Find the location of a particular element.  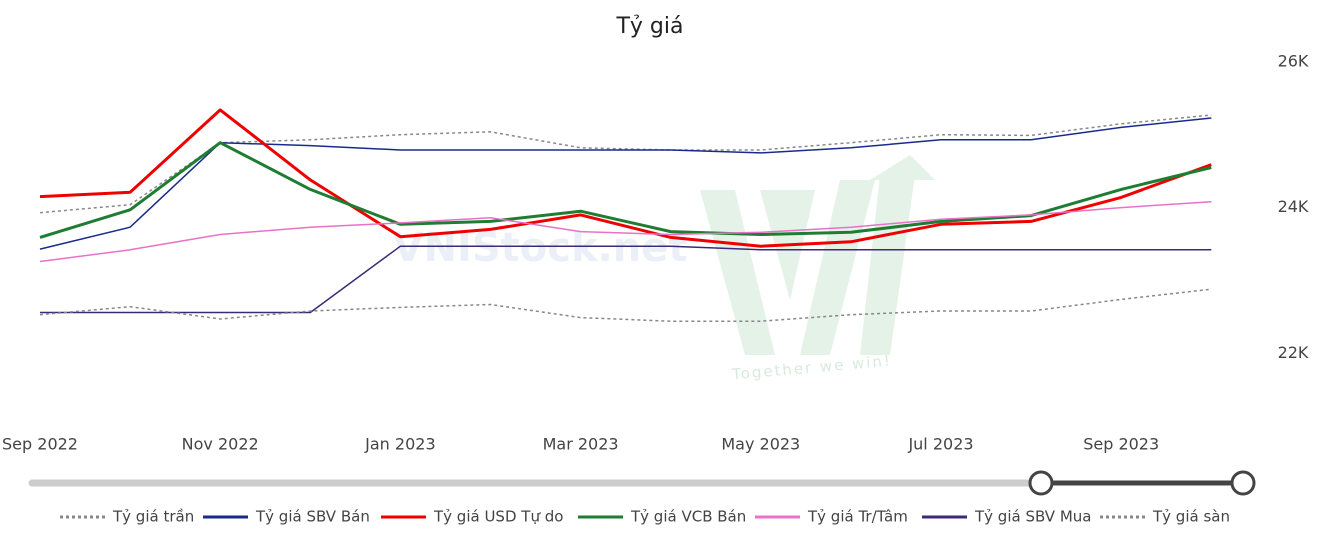

x-tick-label: Mar 2023 is located at coordinates (581, 444).